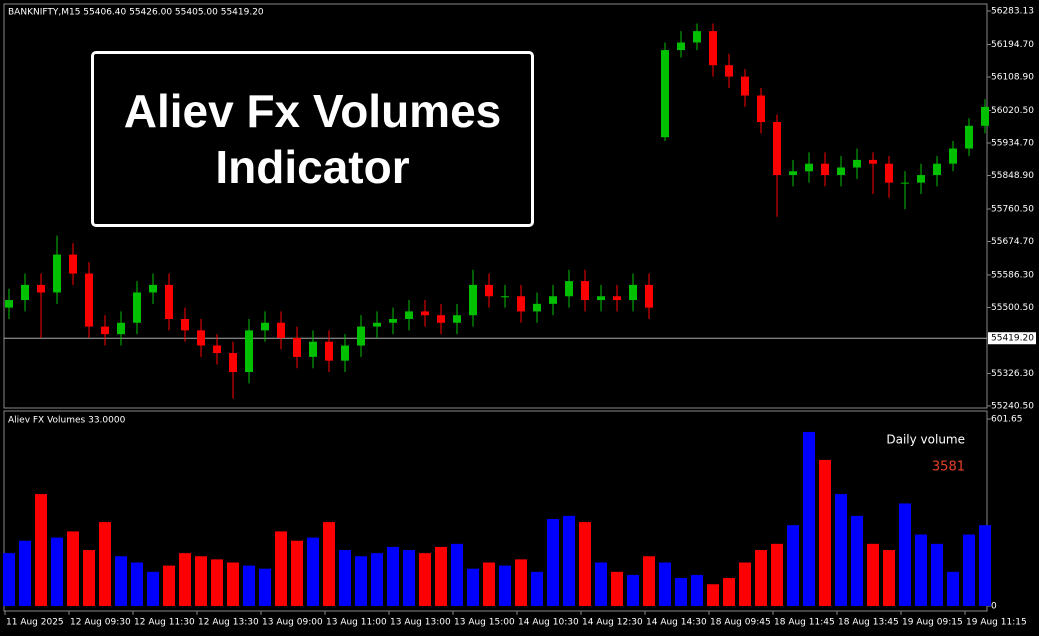 The height and width of the screenshot is (636, 1039). Describe the element at coordinates (484, 623) in the screenshot. I see `x-tick-label: 13 Aug 15:00` at that location.